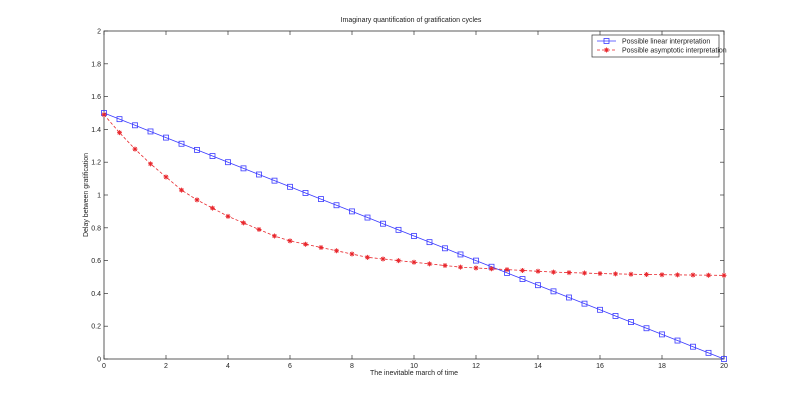 The width and height of the screenshot is (799, 403). What do you see at coordinates (86, 195) in the screenshot?
I see `y-axis-label: Delay between gratification` at bounding box center [86, 195].